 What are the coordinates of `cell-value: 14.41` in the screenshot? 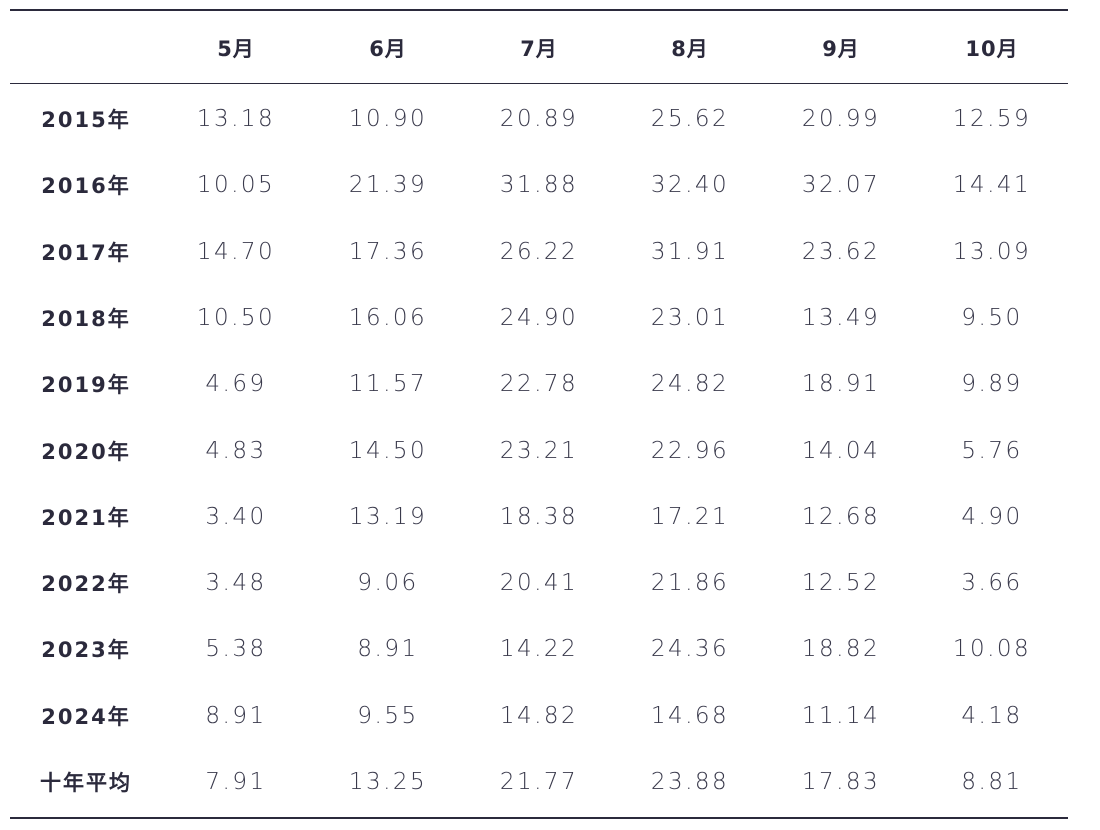 It's located at (992, 185).